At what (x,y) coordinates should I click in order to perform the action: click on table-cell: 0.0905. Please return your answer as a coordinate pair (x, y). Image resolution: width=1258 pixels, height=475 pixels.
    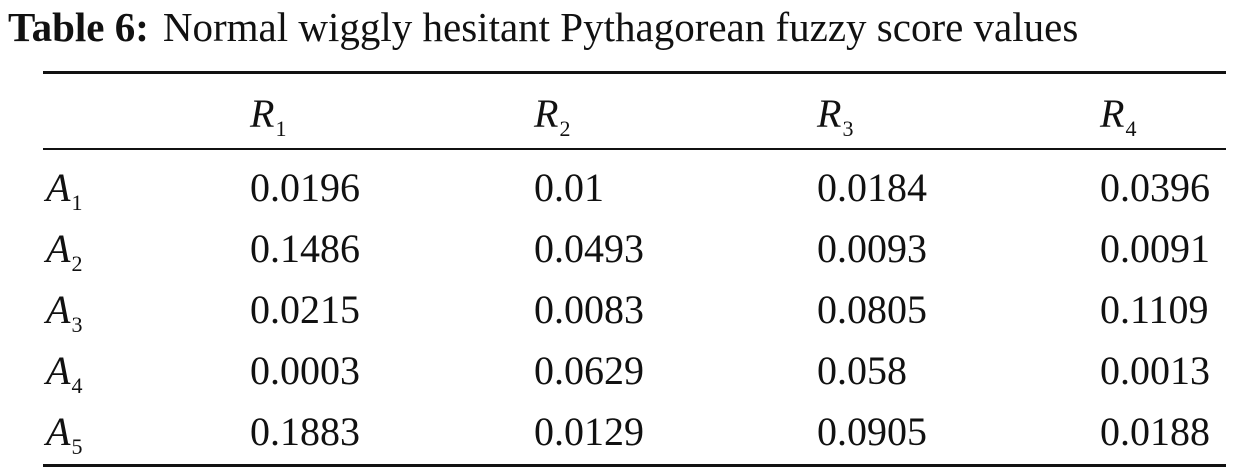
    Looking at the image, I should click on (872, 431).